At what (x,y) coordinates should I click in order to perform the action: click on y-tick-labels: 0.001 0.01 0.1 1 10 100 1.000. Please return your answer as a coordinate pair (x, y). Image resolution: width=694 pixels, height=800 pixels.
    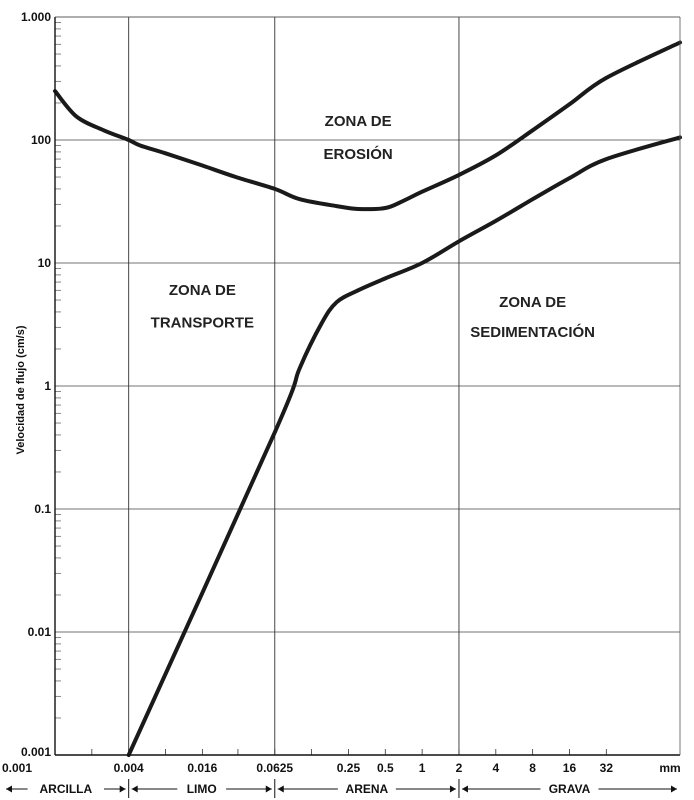
    Looking at the image, I should click on (36, 384).